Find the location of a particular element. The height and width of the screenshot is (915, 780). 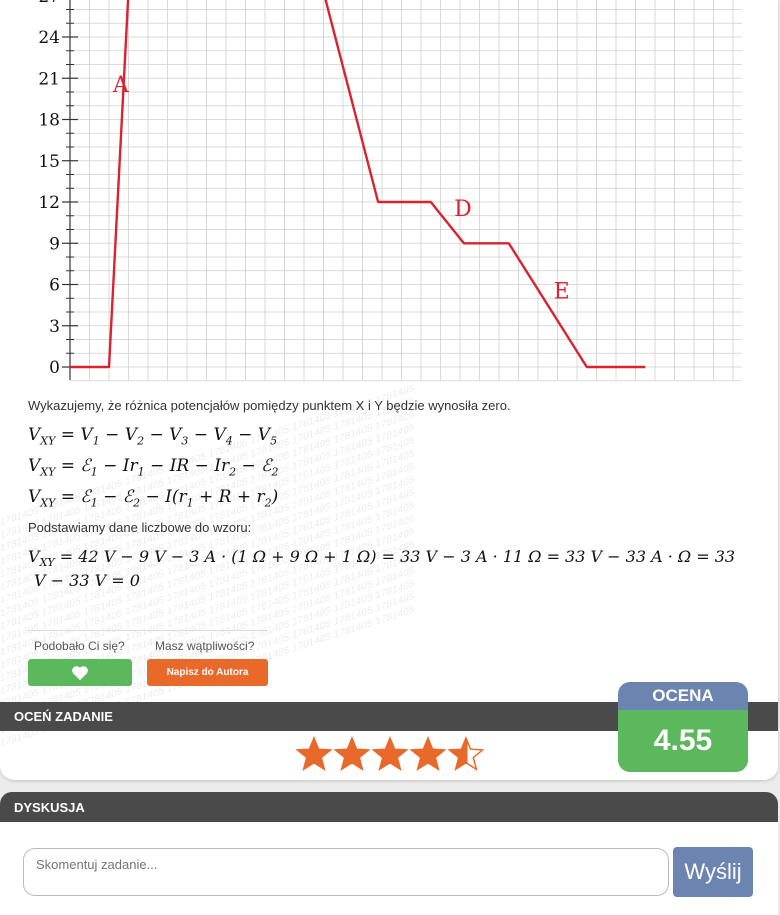

equation-1: VXY = V1 − V2 − V3 − V4 − V5 is located at coordinates (153, 436).